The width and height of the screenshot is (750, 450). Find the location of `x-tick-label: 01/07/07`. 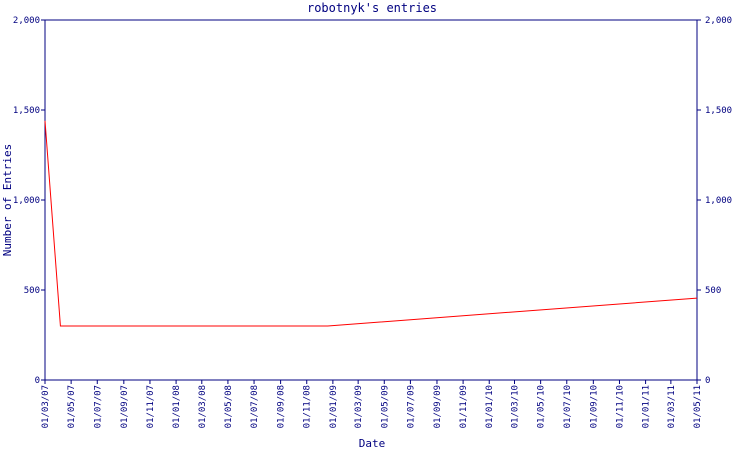

x-tick-label: 01/07/07 is located at coordinates (98, 406).